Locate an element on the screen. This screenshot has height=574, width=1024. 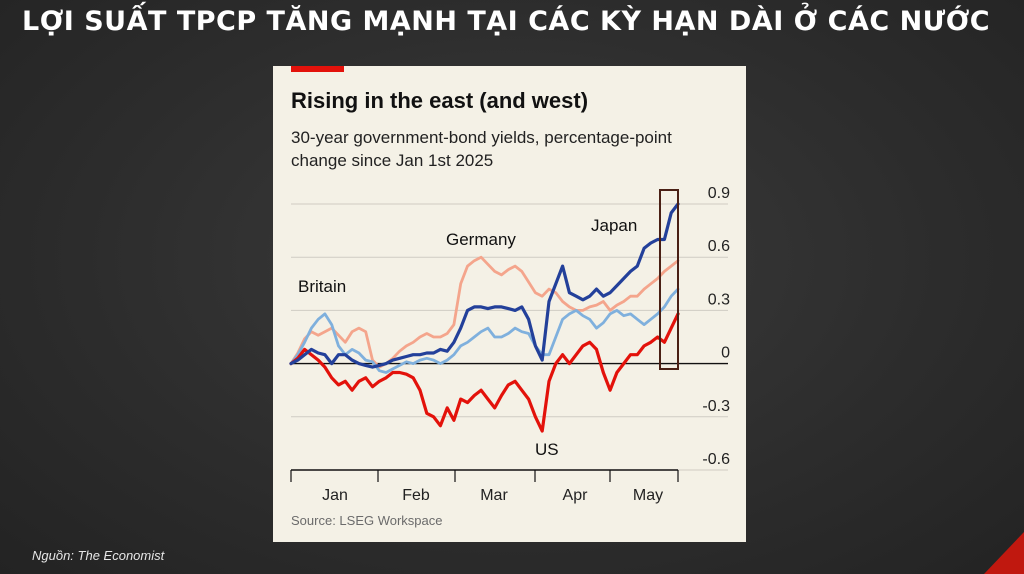
corner-accent is located at coordinates (1004, 553).